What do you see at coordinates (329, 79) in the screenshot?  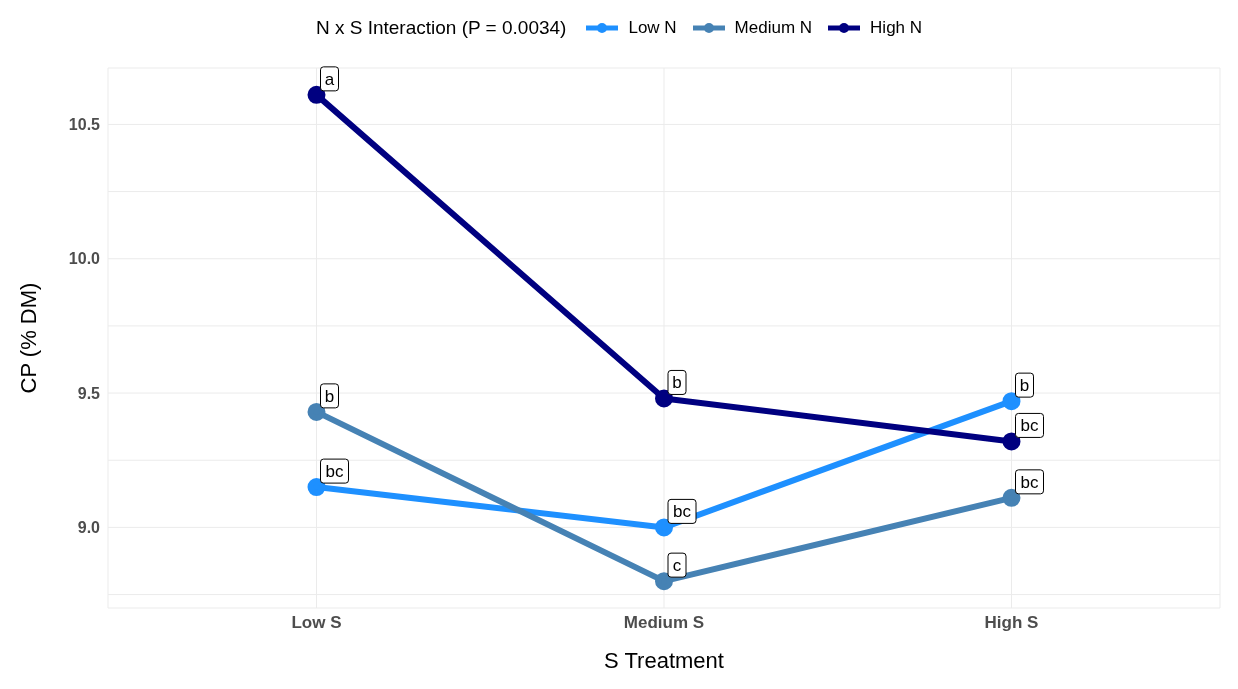 I see `annotation: a` at bounding box center [329, 79].